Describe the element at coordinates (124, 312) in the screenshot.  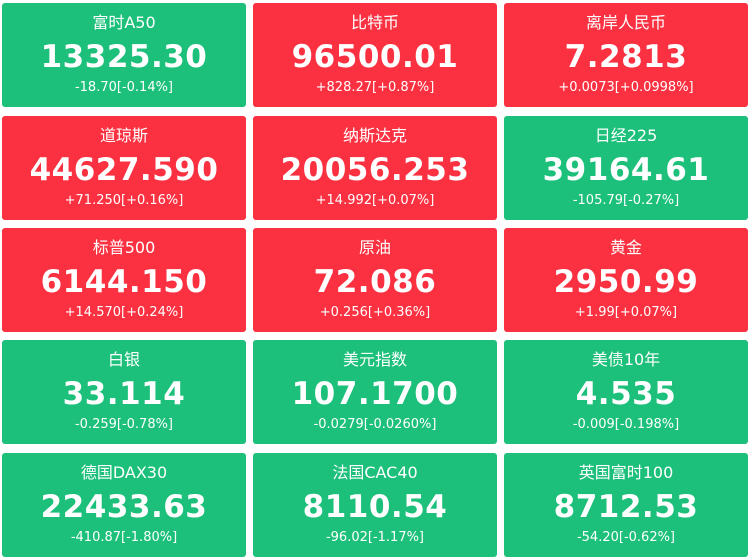
I see `tile-change: +14.570[+0.24%]` at that location.